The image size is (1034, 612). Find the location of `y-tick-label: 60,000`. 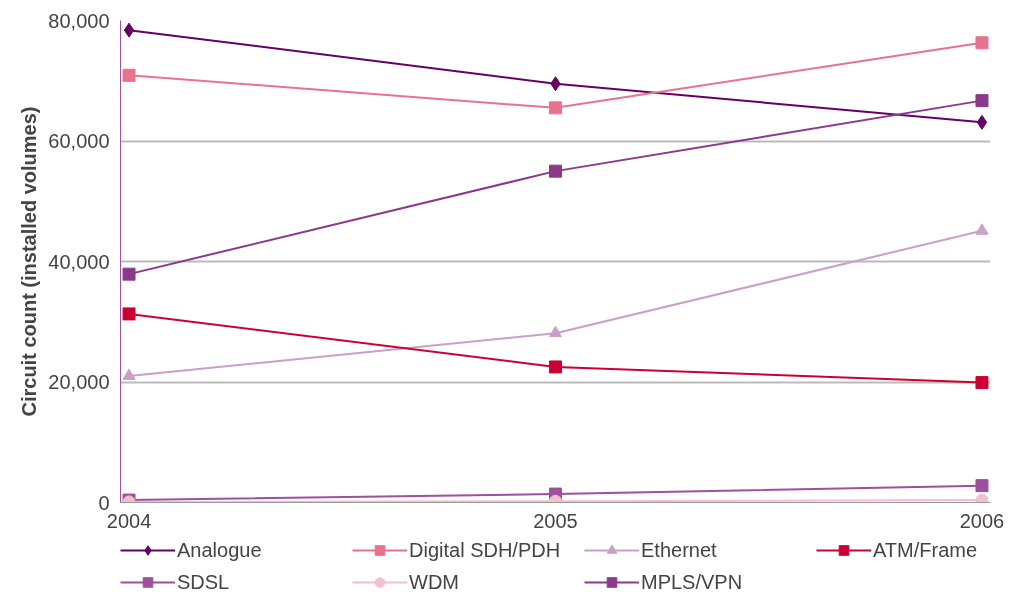

y-tick-label: 60,000 is located at coordinates (79, 141).